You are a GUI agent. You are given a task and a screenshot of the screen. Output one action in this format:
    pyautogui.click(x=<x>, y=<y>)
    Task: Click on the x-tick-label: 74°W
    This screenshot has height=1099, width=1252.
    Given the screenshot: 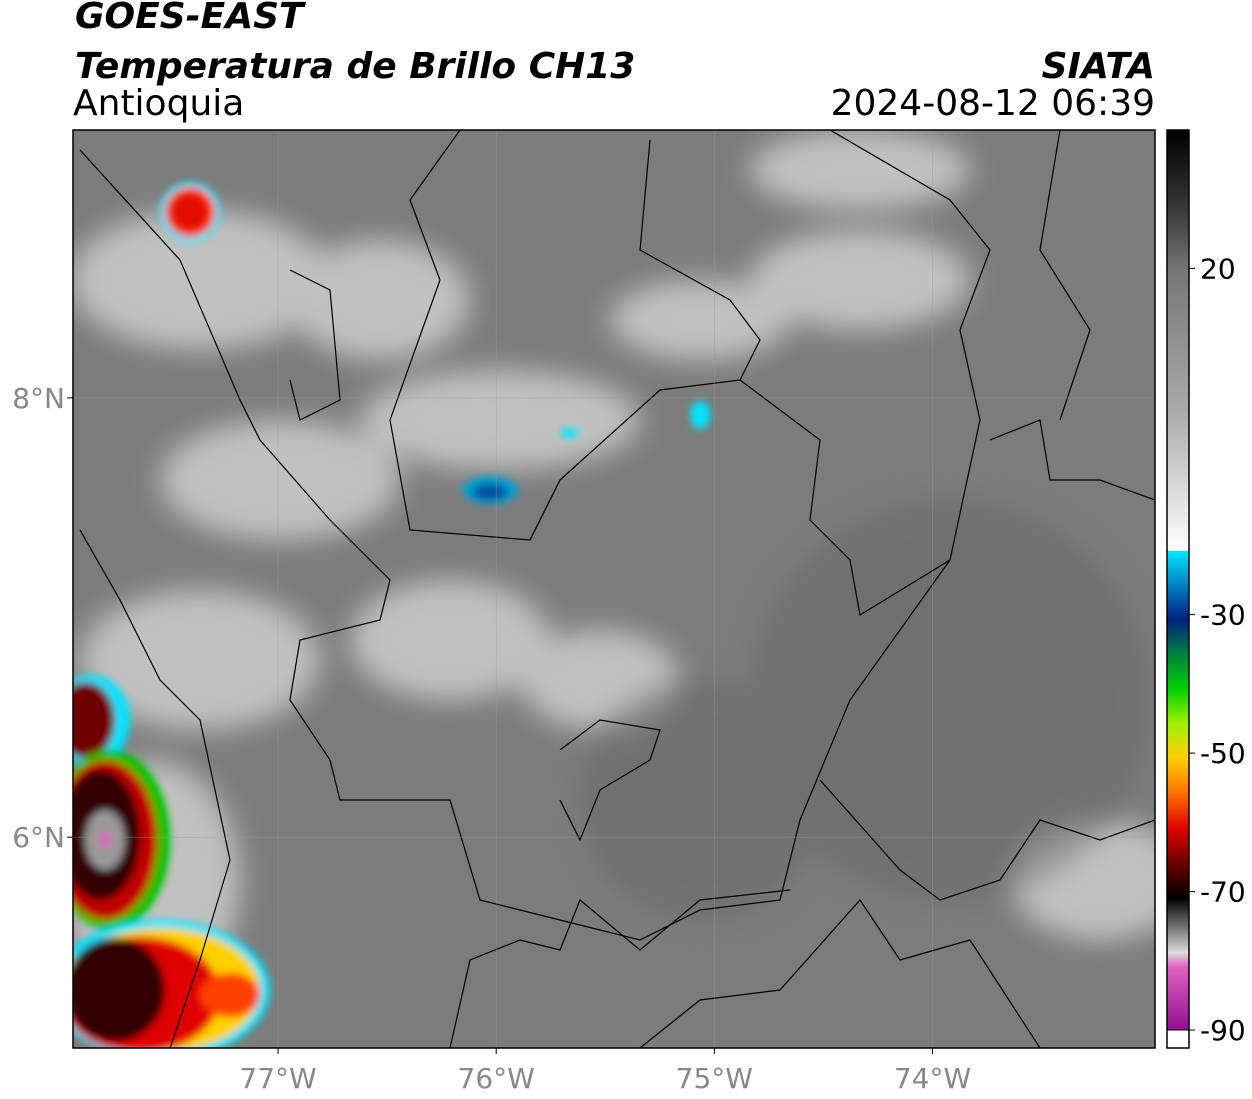 What is the action you would take?
    pyautogui.click(x=932, y=1078)
    